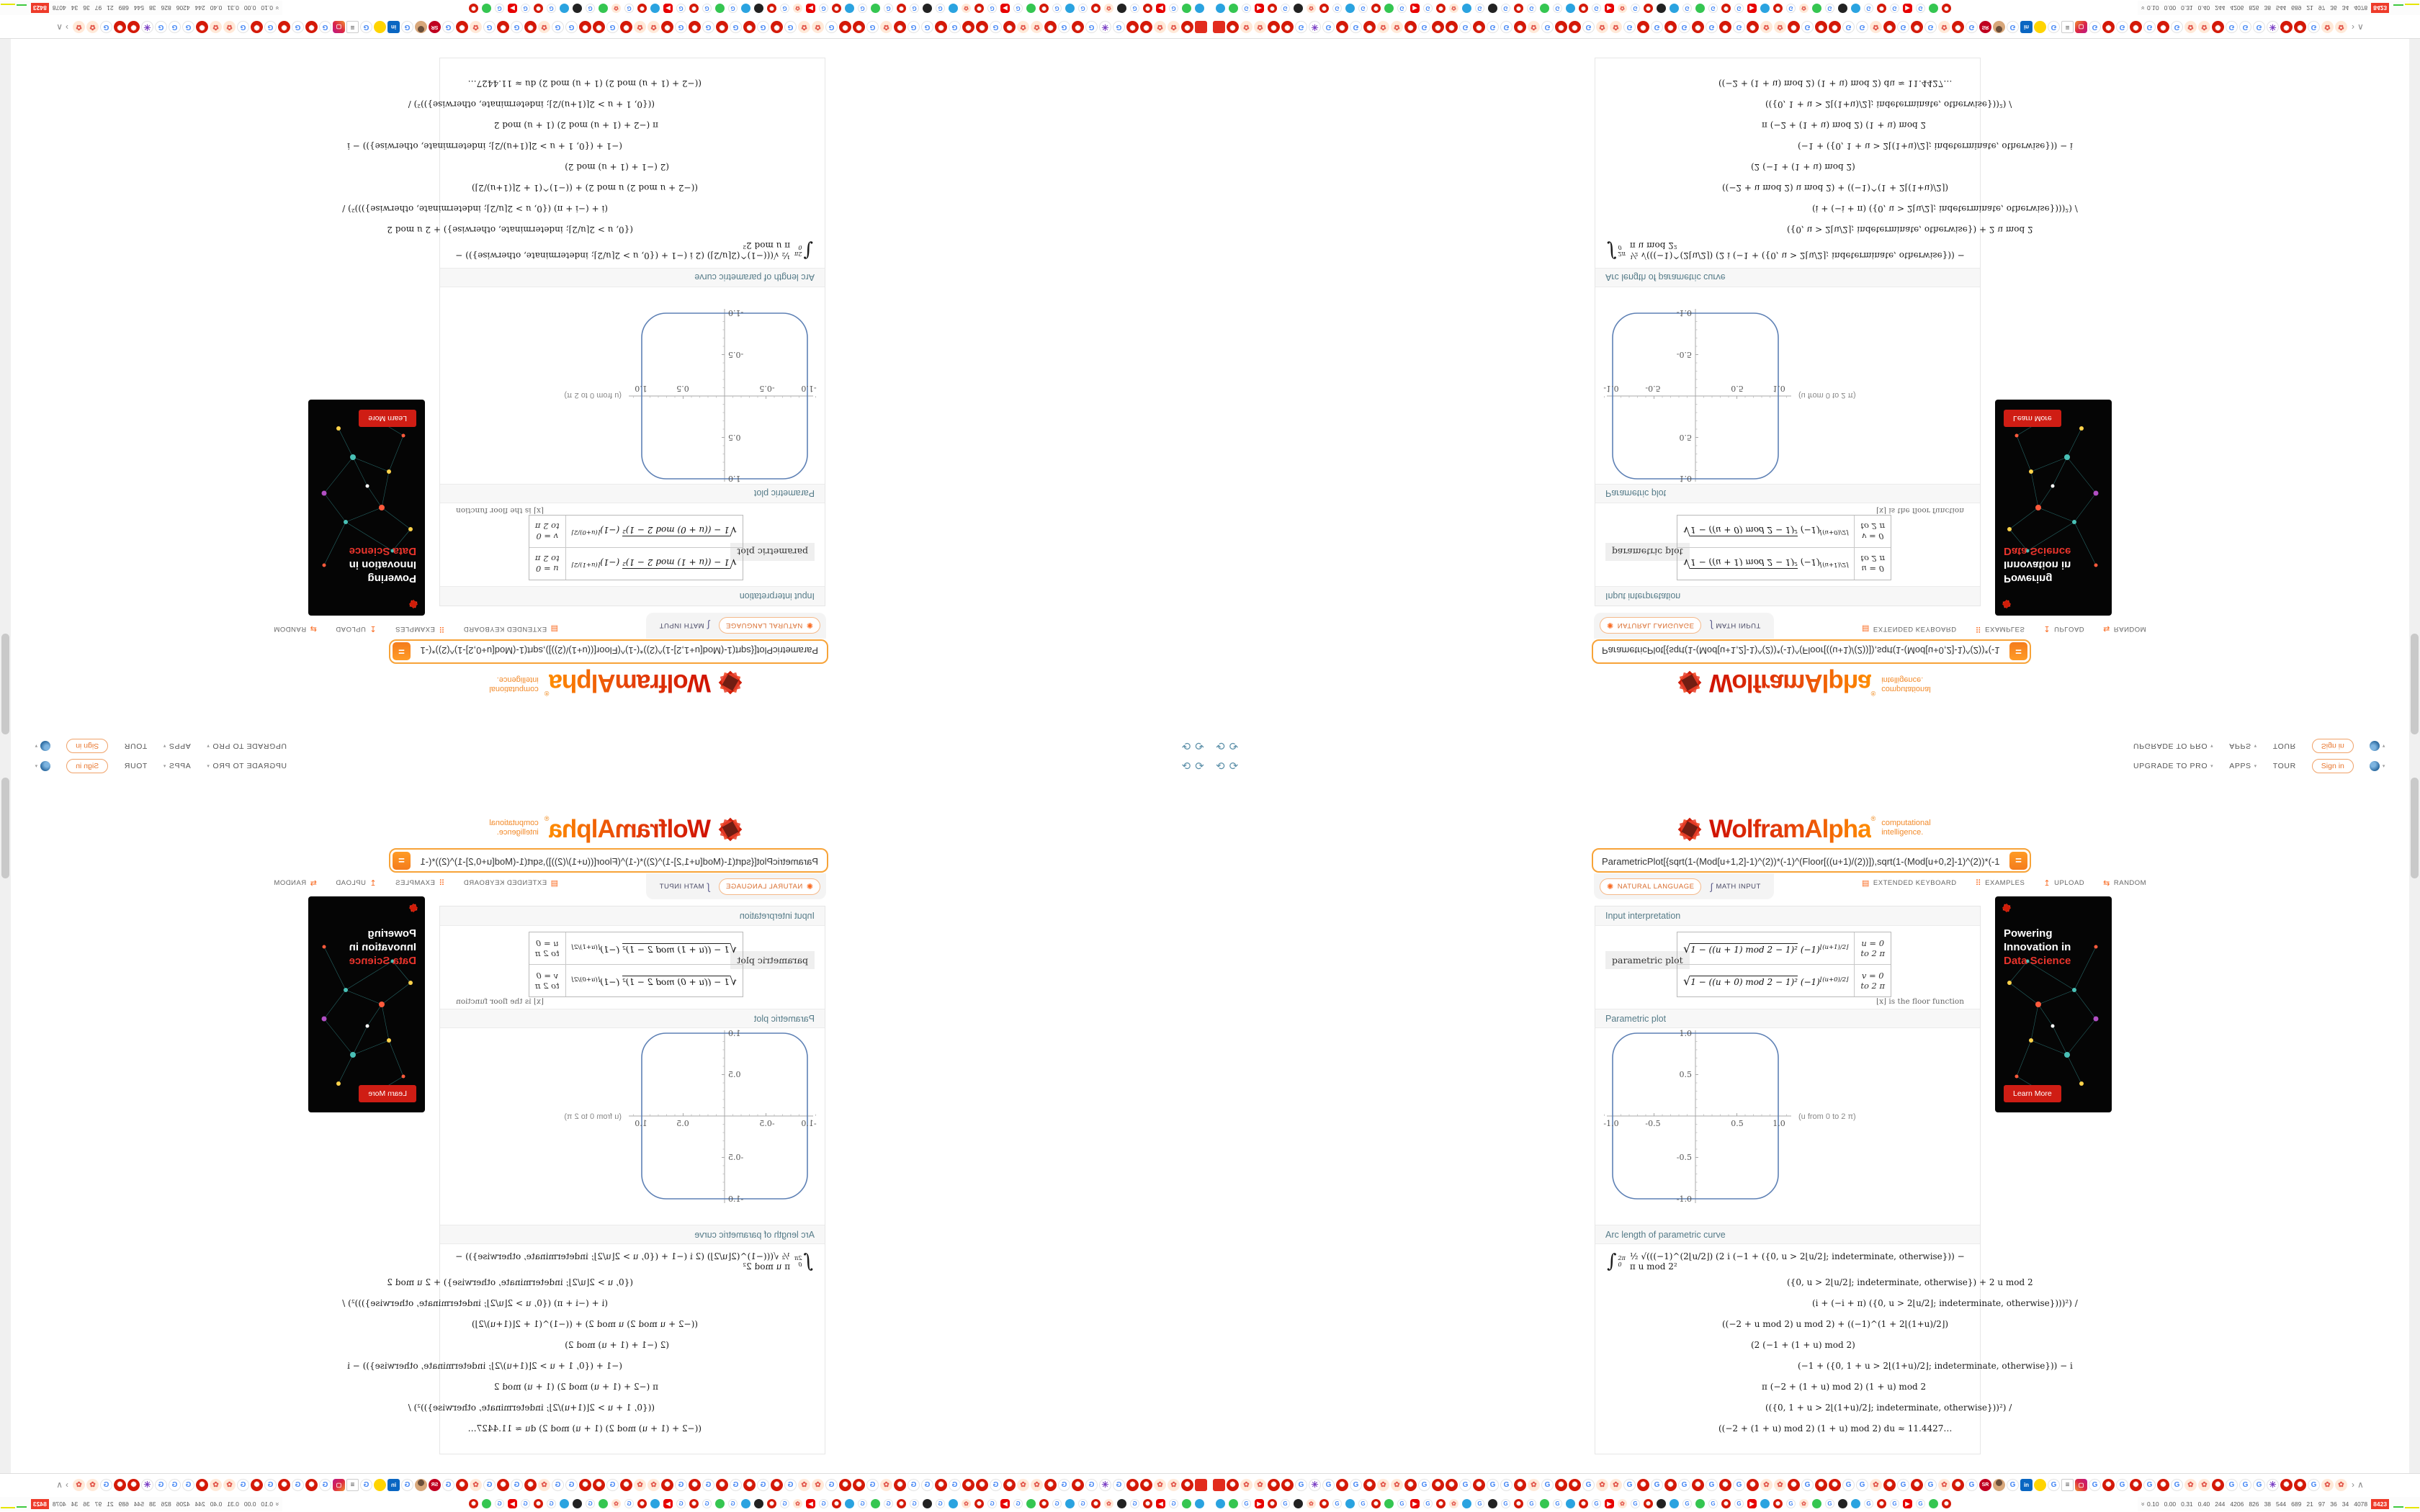 The height and width of the screenshot is (1512, 2420). What do you see at coordinates (619, 651) in the screenshot?
I see `query-input` at bounding box center [619, 651].